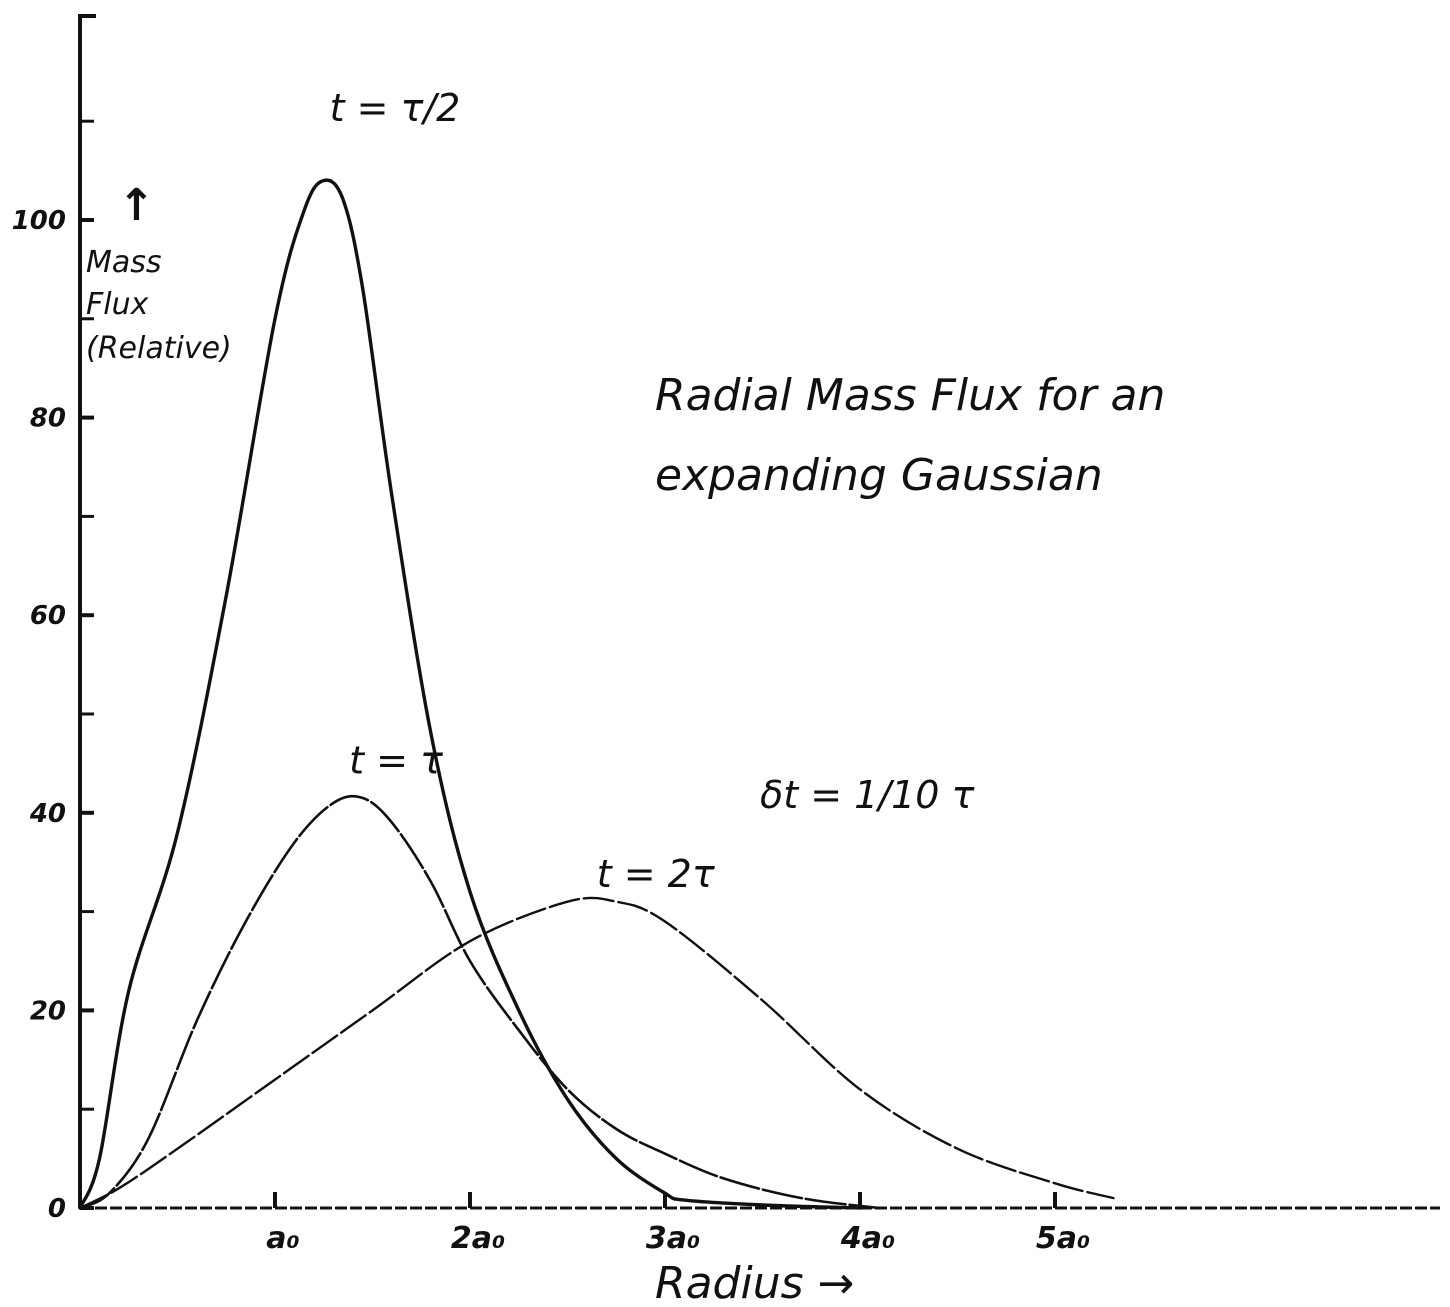 The width and height of the screenshot is (1450, 1307). I want to click on x-tick-label-3: 4a₀, so click(867, 1238).